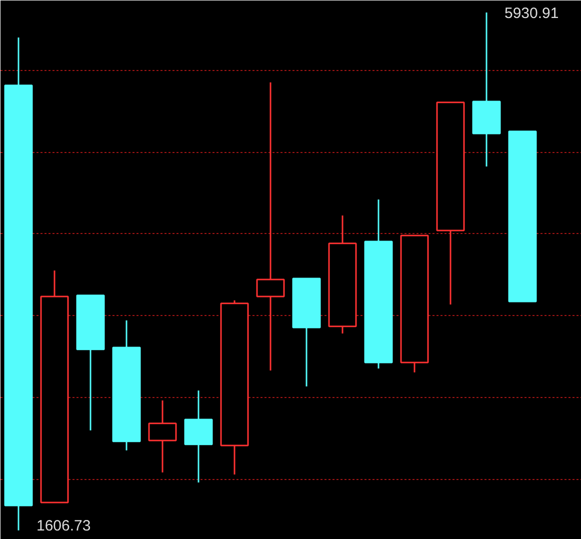 The width and height of the screenshot is (581, 539). Describe the element at coordinates (270, 227) in the screenshot. I see `candlestick` at that location.